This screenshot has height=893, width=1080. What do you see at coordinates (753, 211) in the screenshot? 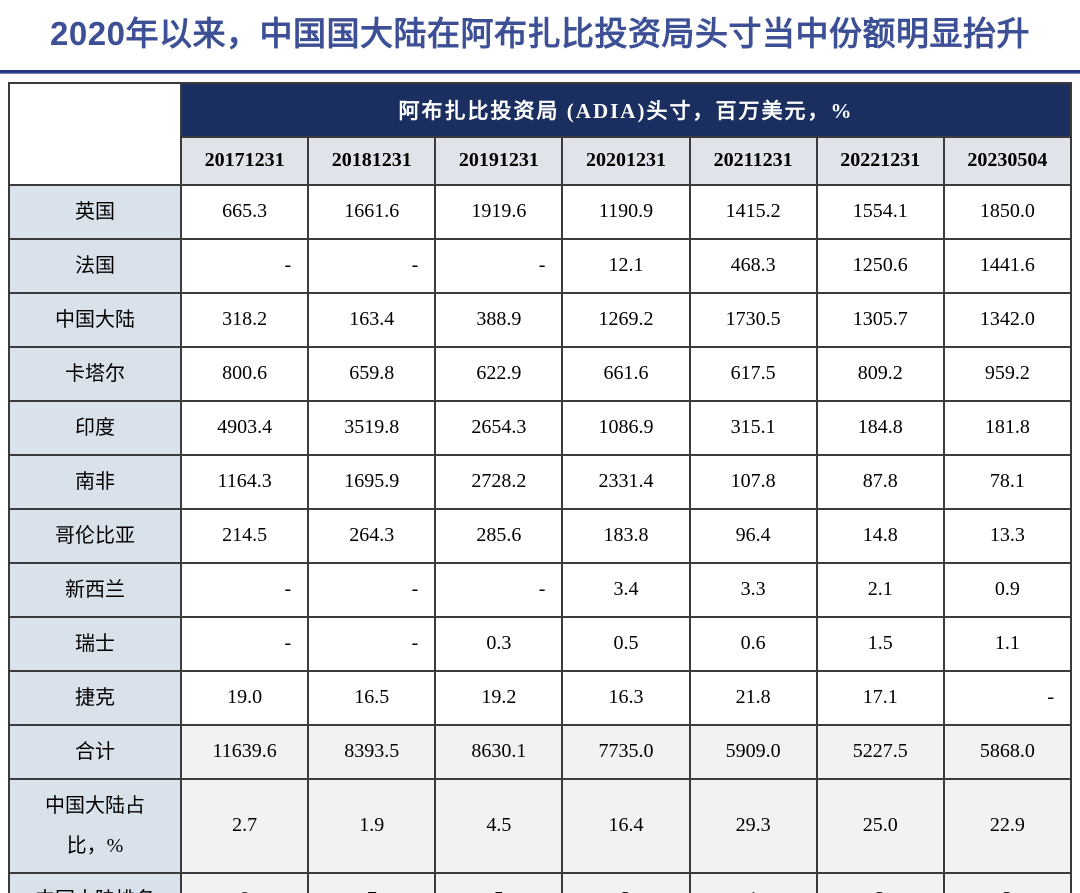
I see `table-cell: 1415.2` at bounding box center [753, 211].